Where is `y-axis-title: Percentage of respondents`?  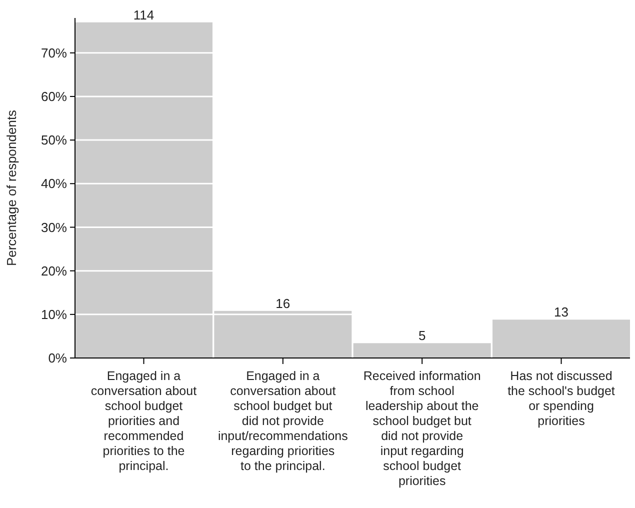 y-axis-title: Percentage of respondents is located at coordinates (11, 187).